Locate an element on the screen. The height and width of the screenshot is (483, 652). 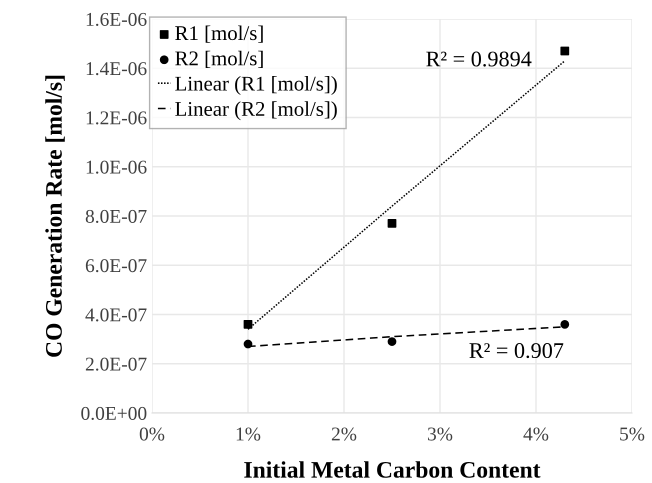
legend-label: Linear (R2 [mol/s]) is located at coordinates (256, 110).